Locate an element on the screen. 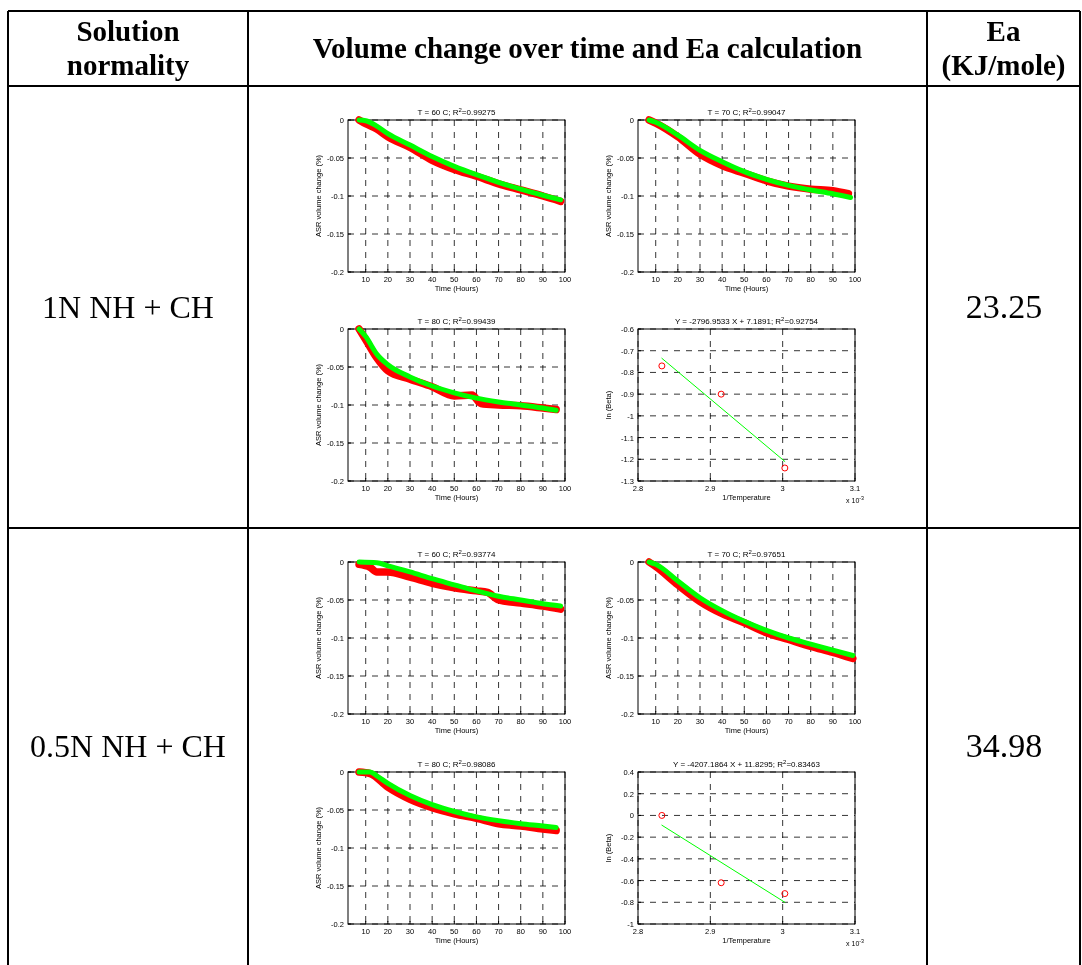 Image resolution: width=1082 pixels, height=965 pixels. text: Ea (KJ/mole) is located at coordinates (1003, 48).